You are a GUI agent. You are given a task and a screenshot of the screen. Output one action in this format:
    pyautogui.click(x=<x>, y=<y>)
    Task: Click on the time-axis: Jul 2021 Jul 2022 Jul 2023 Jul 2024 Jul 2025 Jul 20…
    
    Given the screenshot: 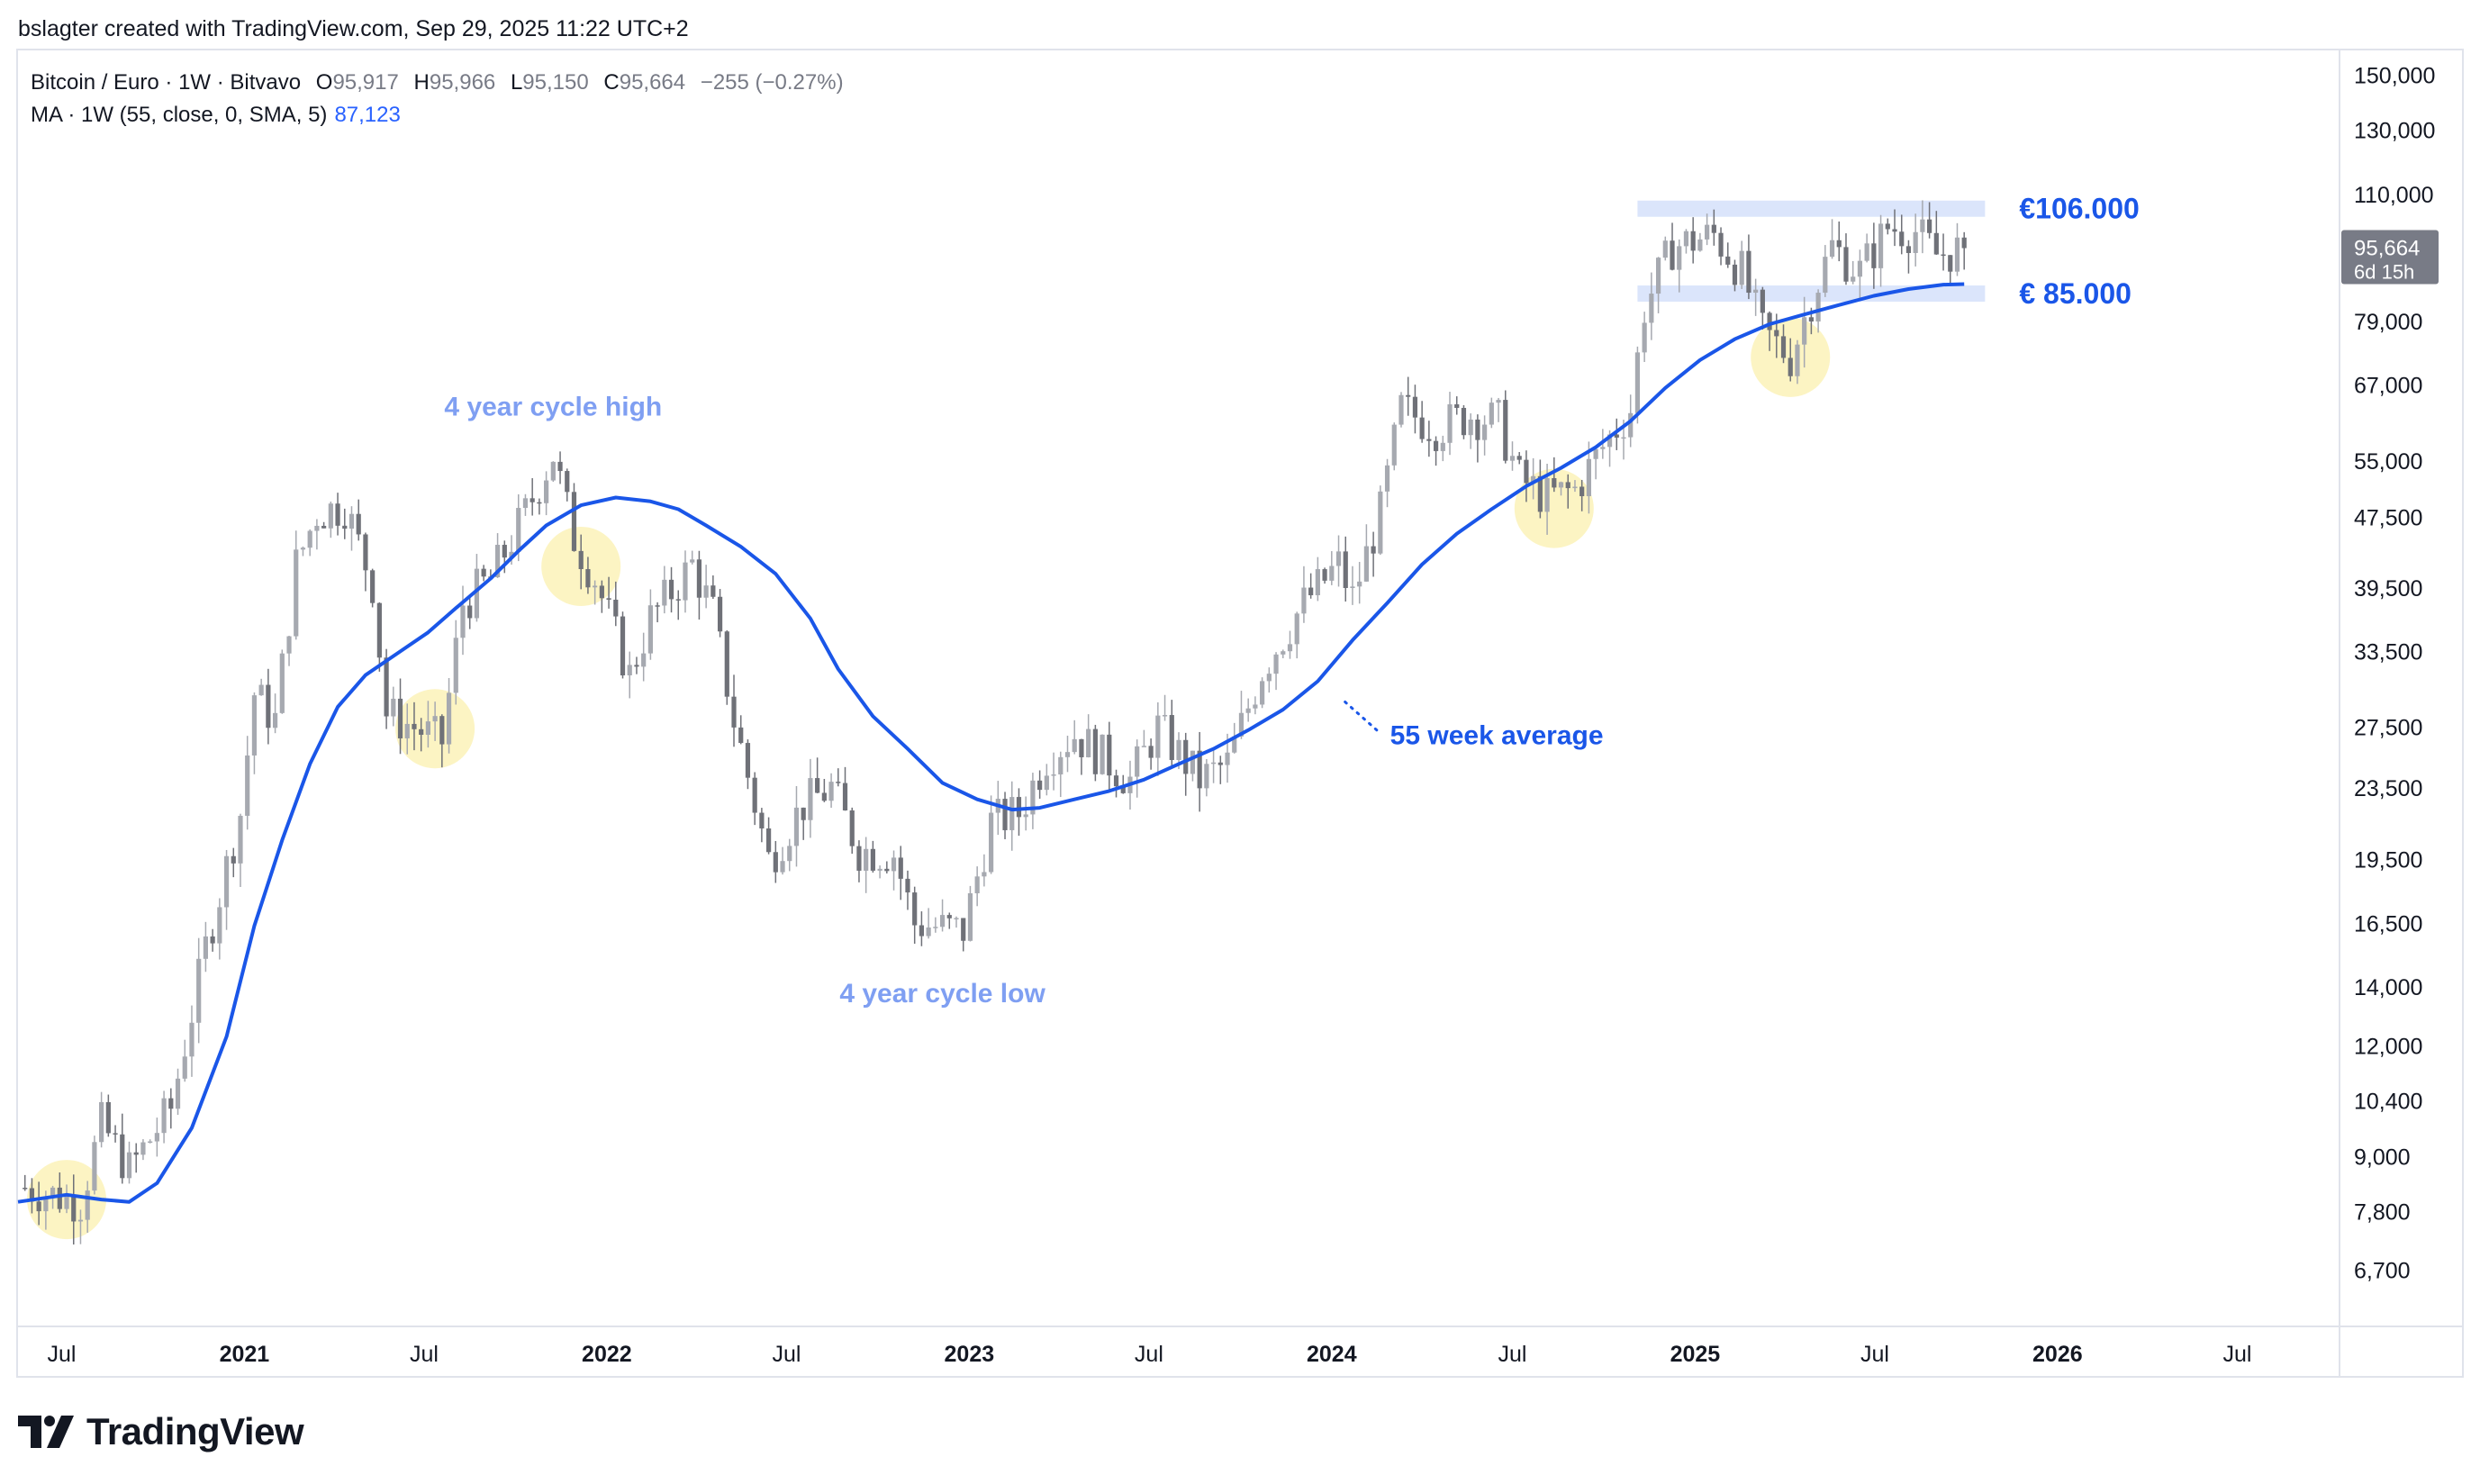 What is the action you would take?
    pyautogui.click(x=1240, y=1347)
    